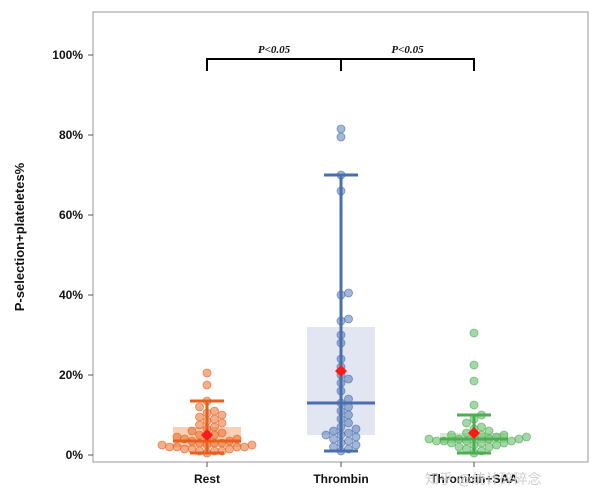 The image size is (600, 500). I want to click on y-tick-label: 40%, so click(71, 295).